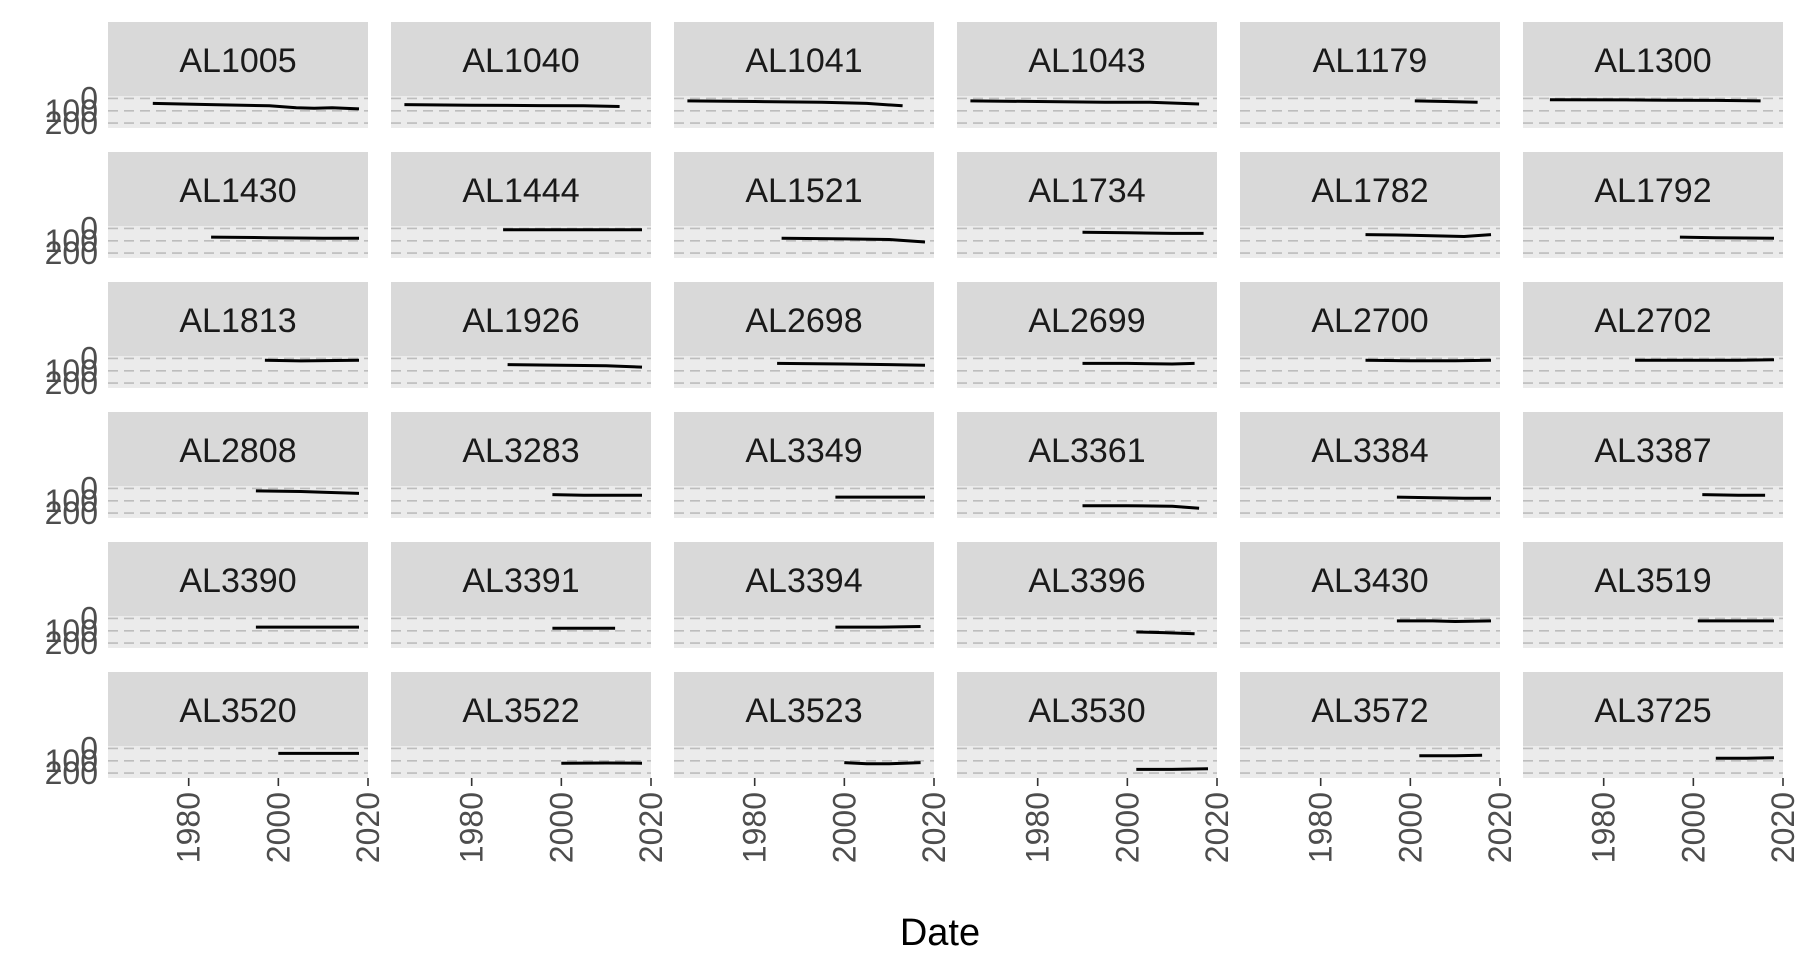  I want to click on facet-AL3391: AL3391, so click(521, 595).